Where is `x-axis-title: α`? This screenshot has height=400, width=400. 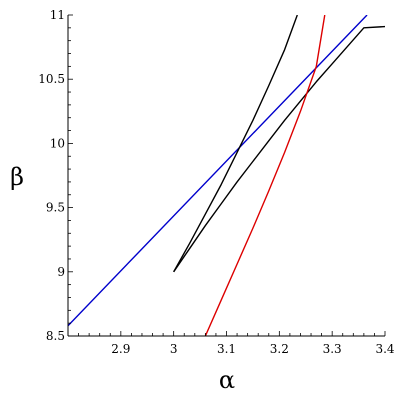 x-axis-title: α is located at coordinates (227, 380).